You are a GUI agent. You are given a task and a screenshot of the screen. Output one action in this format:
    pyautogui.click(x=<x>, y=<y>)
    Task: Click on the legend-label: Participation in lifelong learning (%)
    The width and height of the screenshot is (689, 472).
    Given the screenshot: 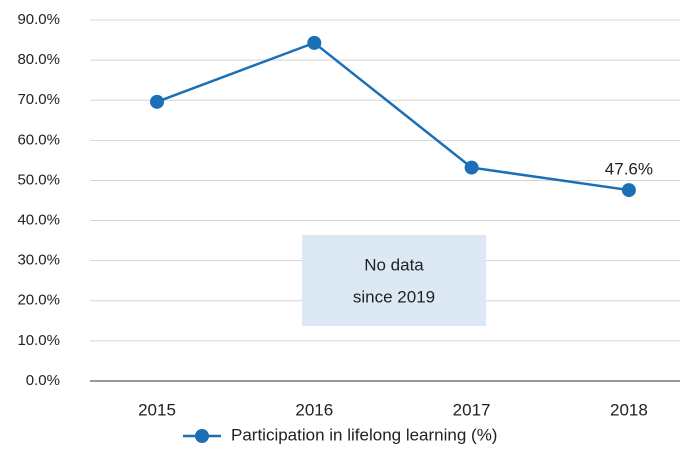 What is the action you would take?
    pyautogui.click(x=364, y=434)
    